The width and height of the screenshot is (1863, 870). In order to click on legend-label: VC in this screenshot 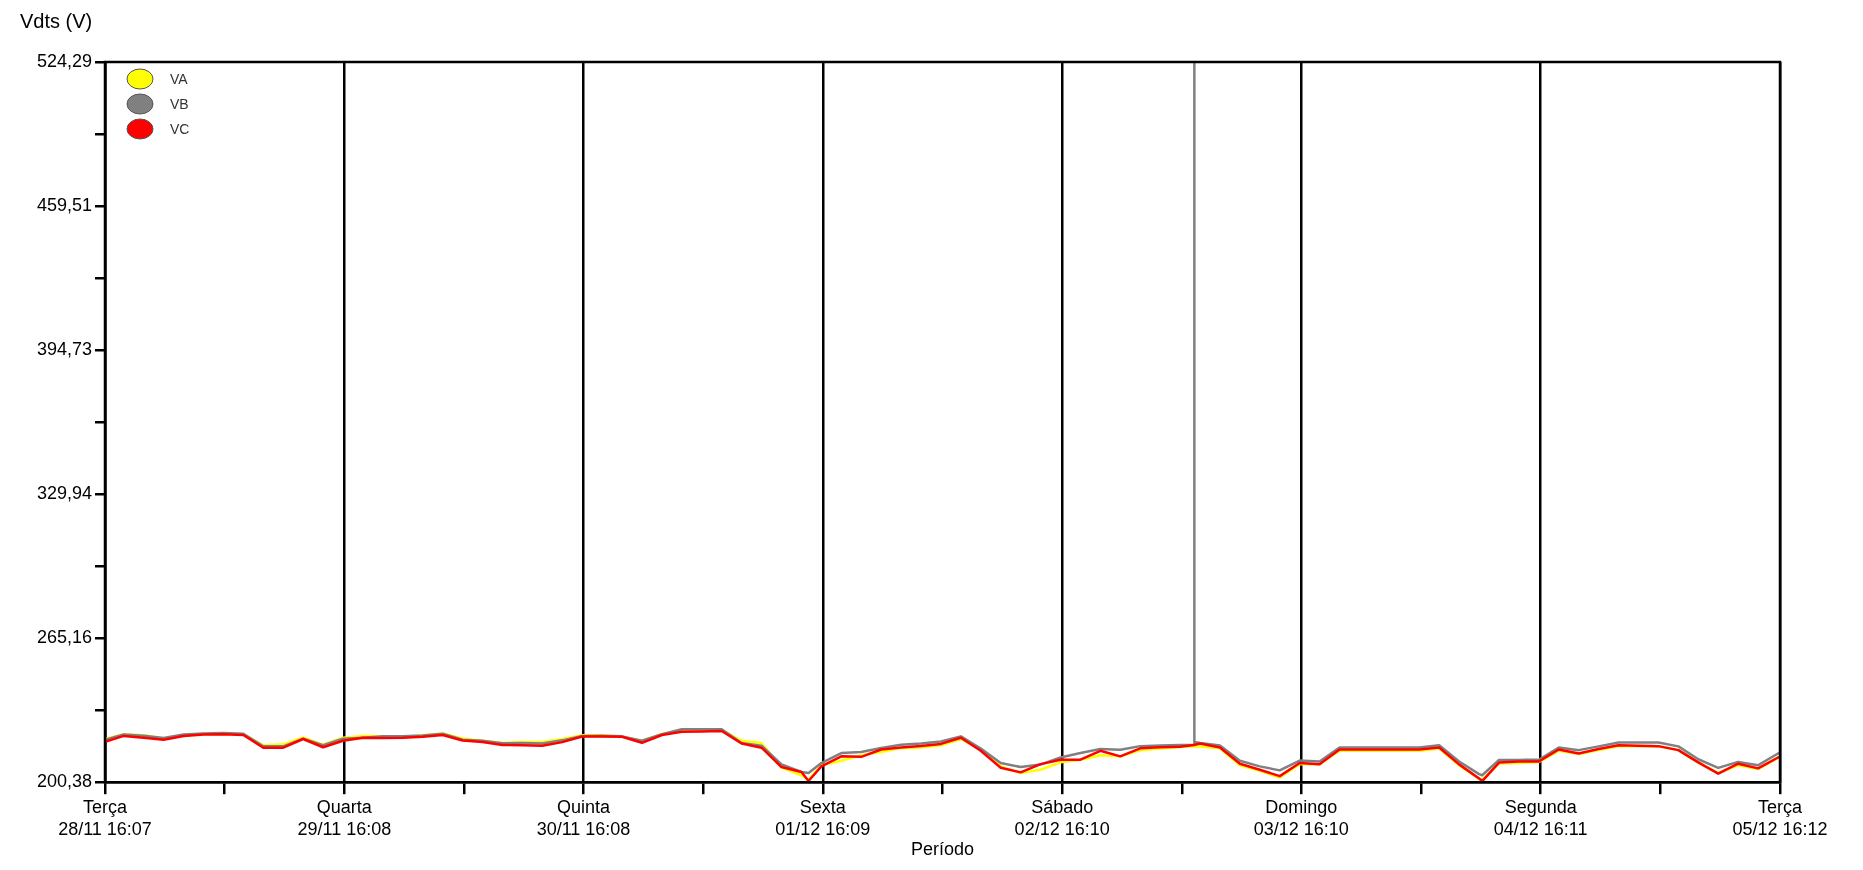, I will do `click(180, 128)`.